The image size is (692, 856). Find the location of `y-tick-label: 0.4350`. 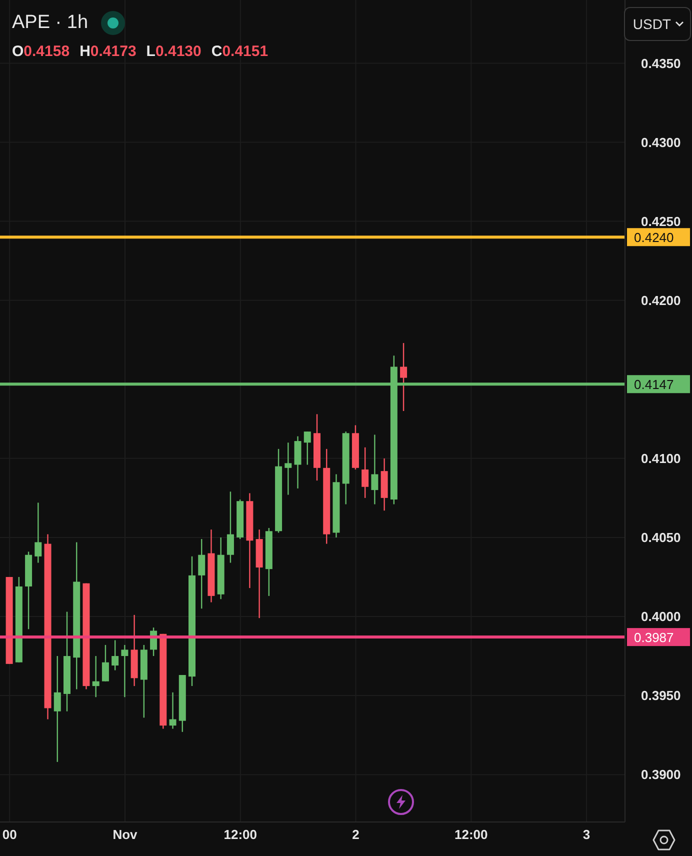

y-tick-label: 0.4350 is located at coordinates (661, 63).